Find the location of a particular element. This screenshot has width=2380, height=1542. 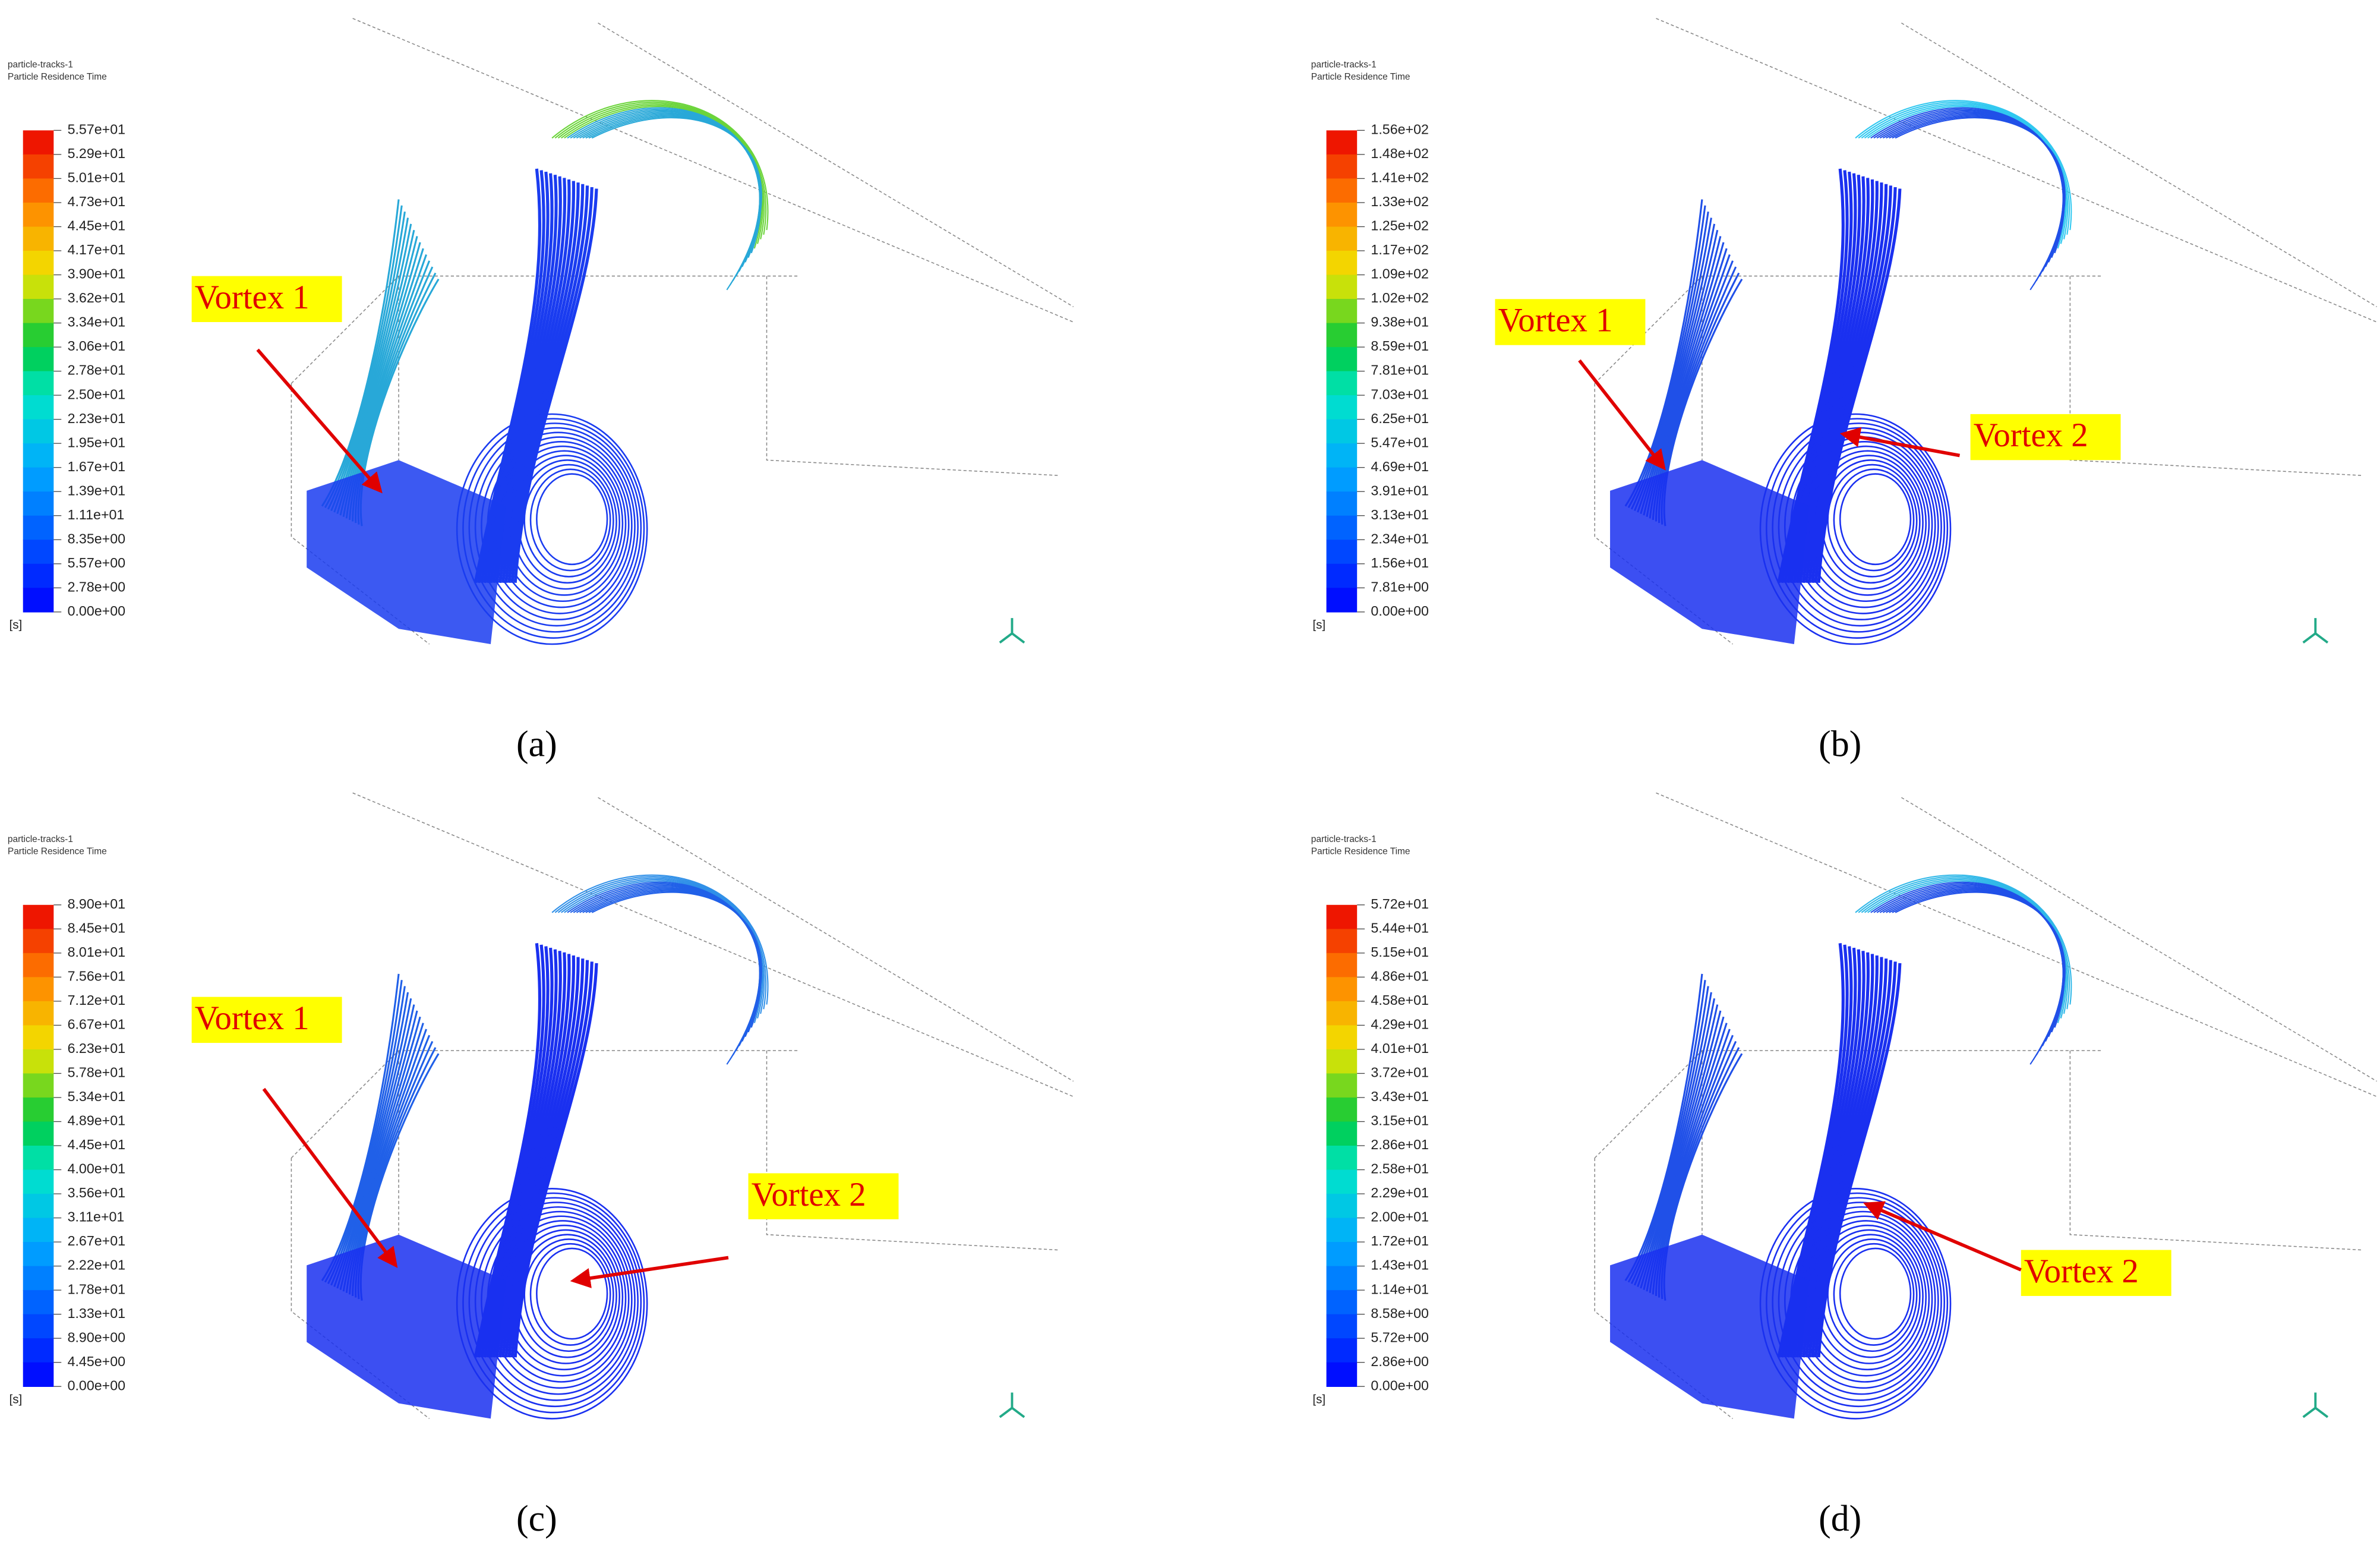

colorbar-label: 2.50e+01 is located at coordinates (97, 394).